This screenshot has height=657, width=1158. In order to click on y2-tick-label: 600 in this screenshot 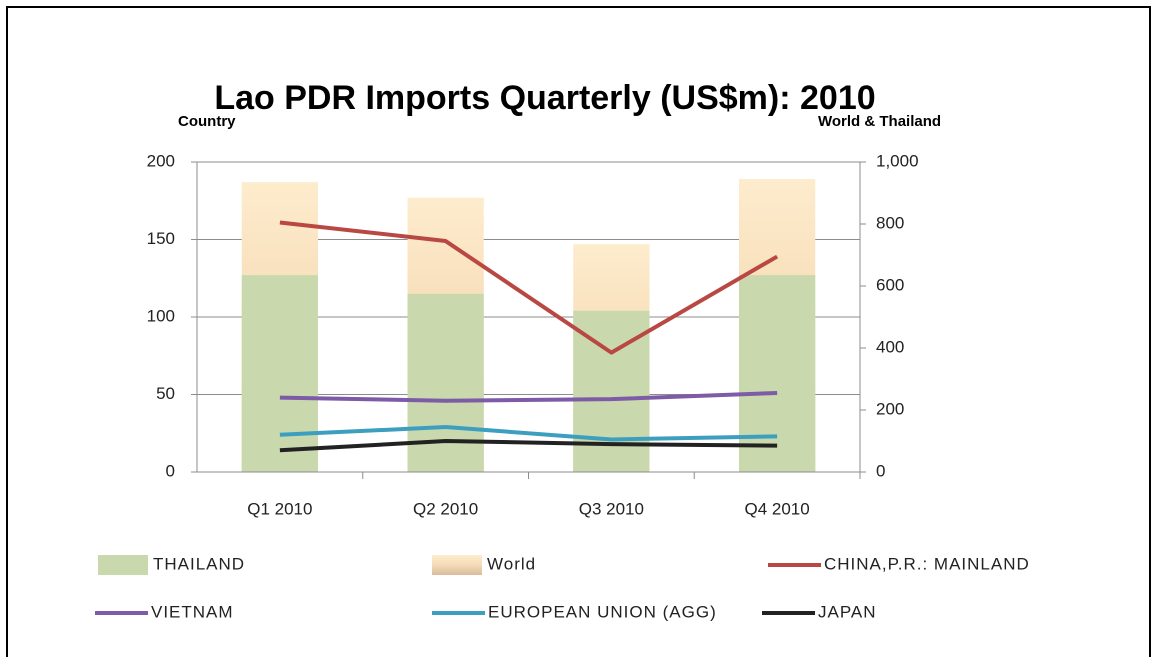, I will do `click(890, 284)`.